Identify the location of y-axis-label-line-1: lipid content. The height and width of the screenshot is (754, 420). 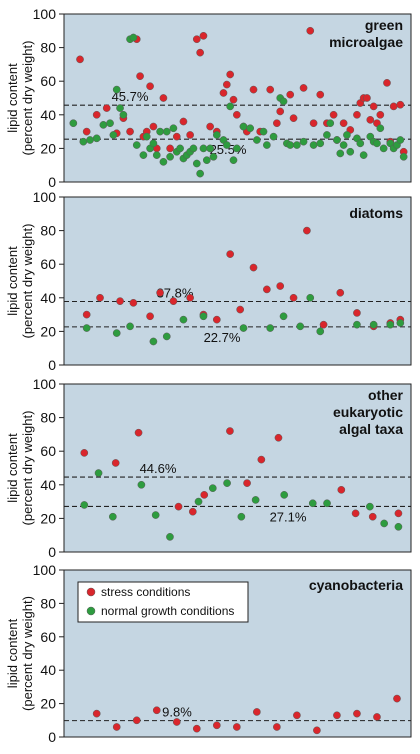
(12, 468).